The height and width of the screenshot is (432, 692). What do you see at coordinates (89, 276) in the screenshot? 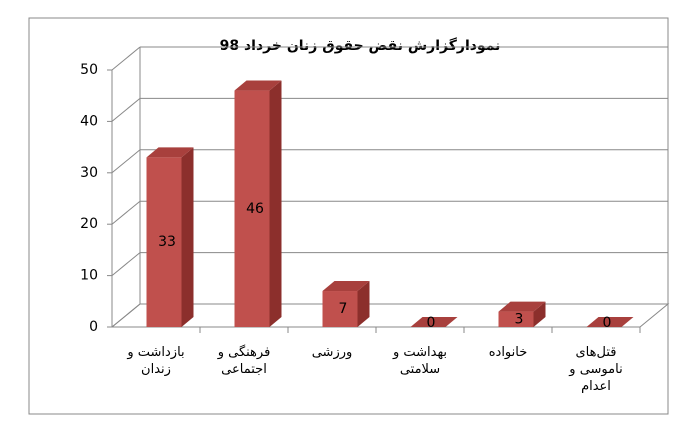
I see `y-tick-label: 10` at bounding box center [89, 276].